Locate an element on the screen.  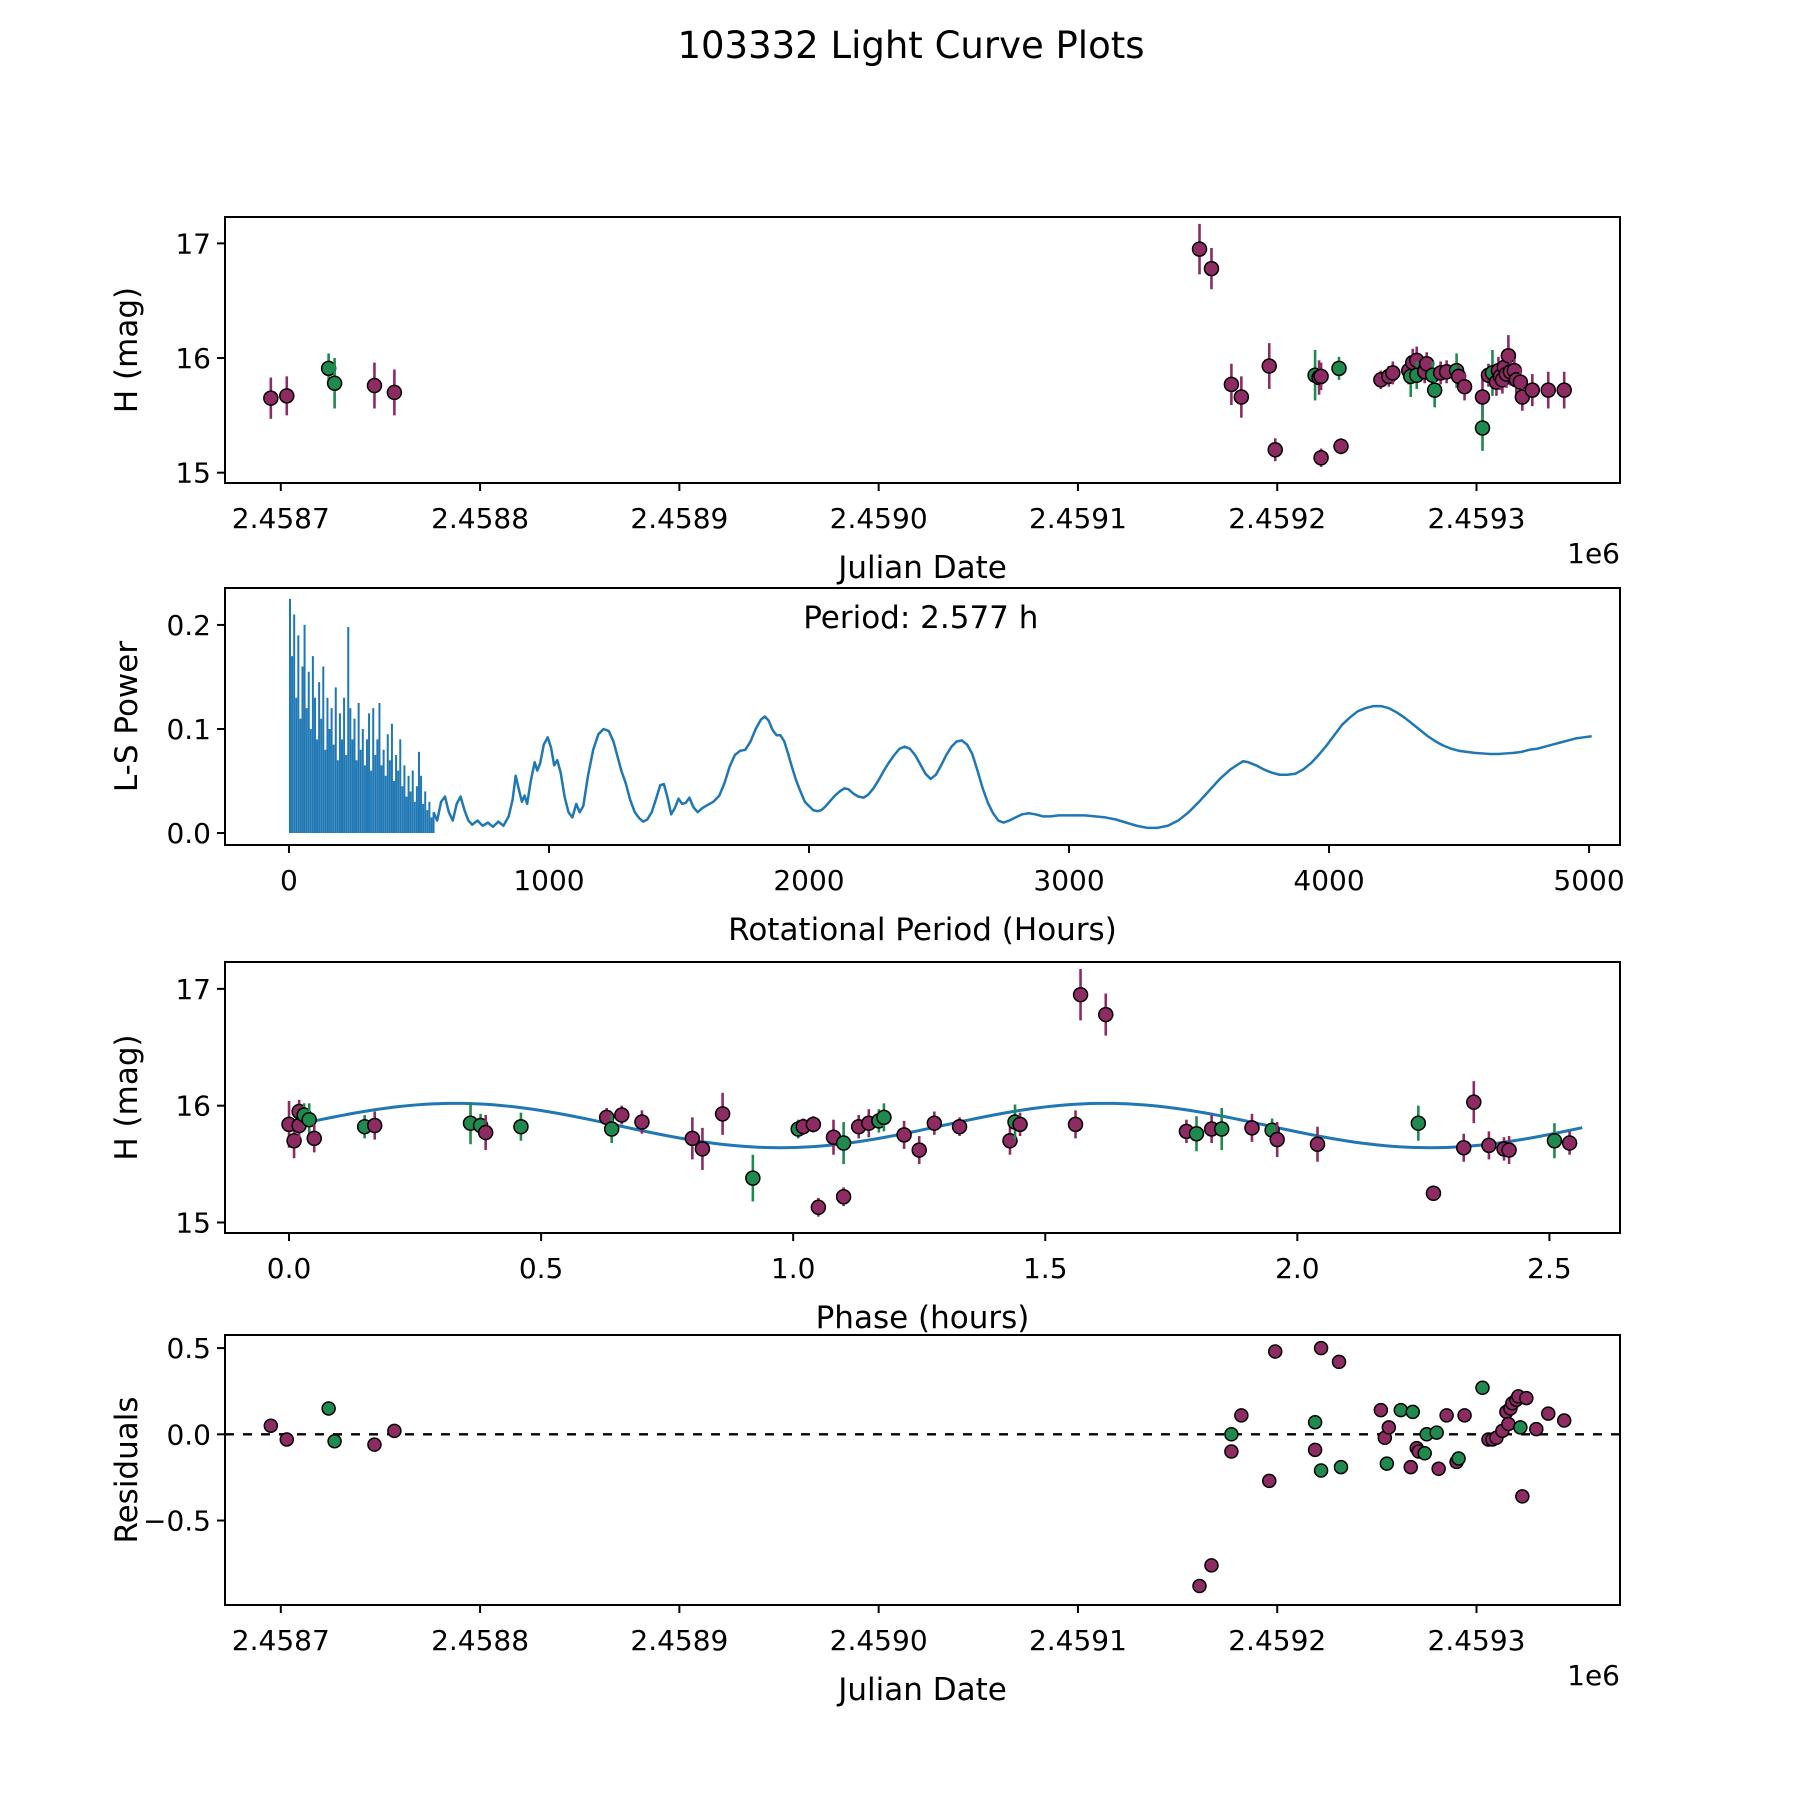
periodogram-line is located at coordinates (1012, 767).